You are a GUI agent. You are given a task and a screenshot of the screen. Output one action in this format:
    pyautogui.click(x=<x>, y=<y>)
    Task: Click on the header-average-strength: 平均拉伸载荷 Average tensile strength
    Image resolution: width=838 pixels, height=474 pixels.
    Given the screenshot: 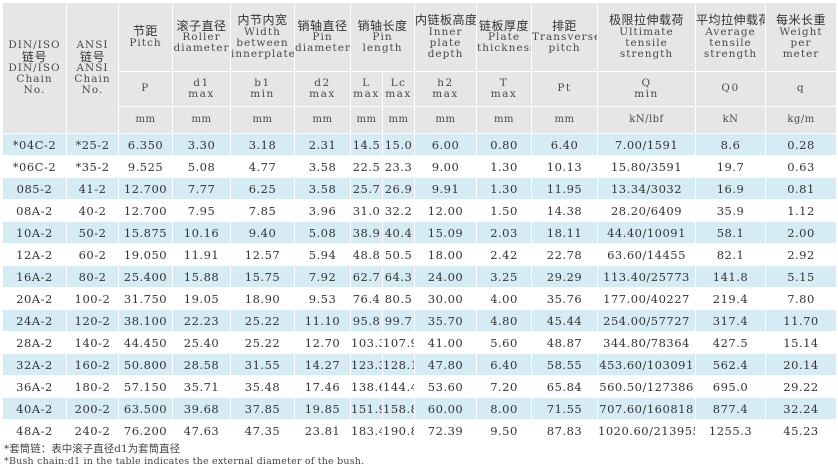 What is the action you would take?
    pyautogui.click(x=731, y=37)
    